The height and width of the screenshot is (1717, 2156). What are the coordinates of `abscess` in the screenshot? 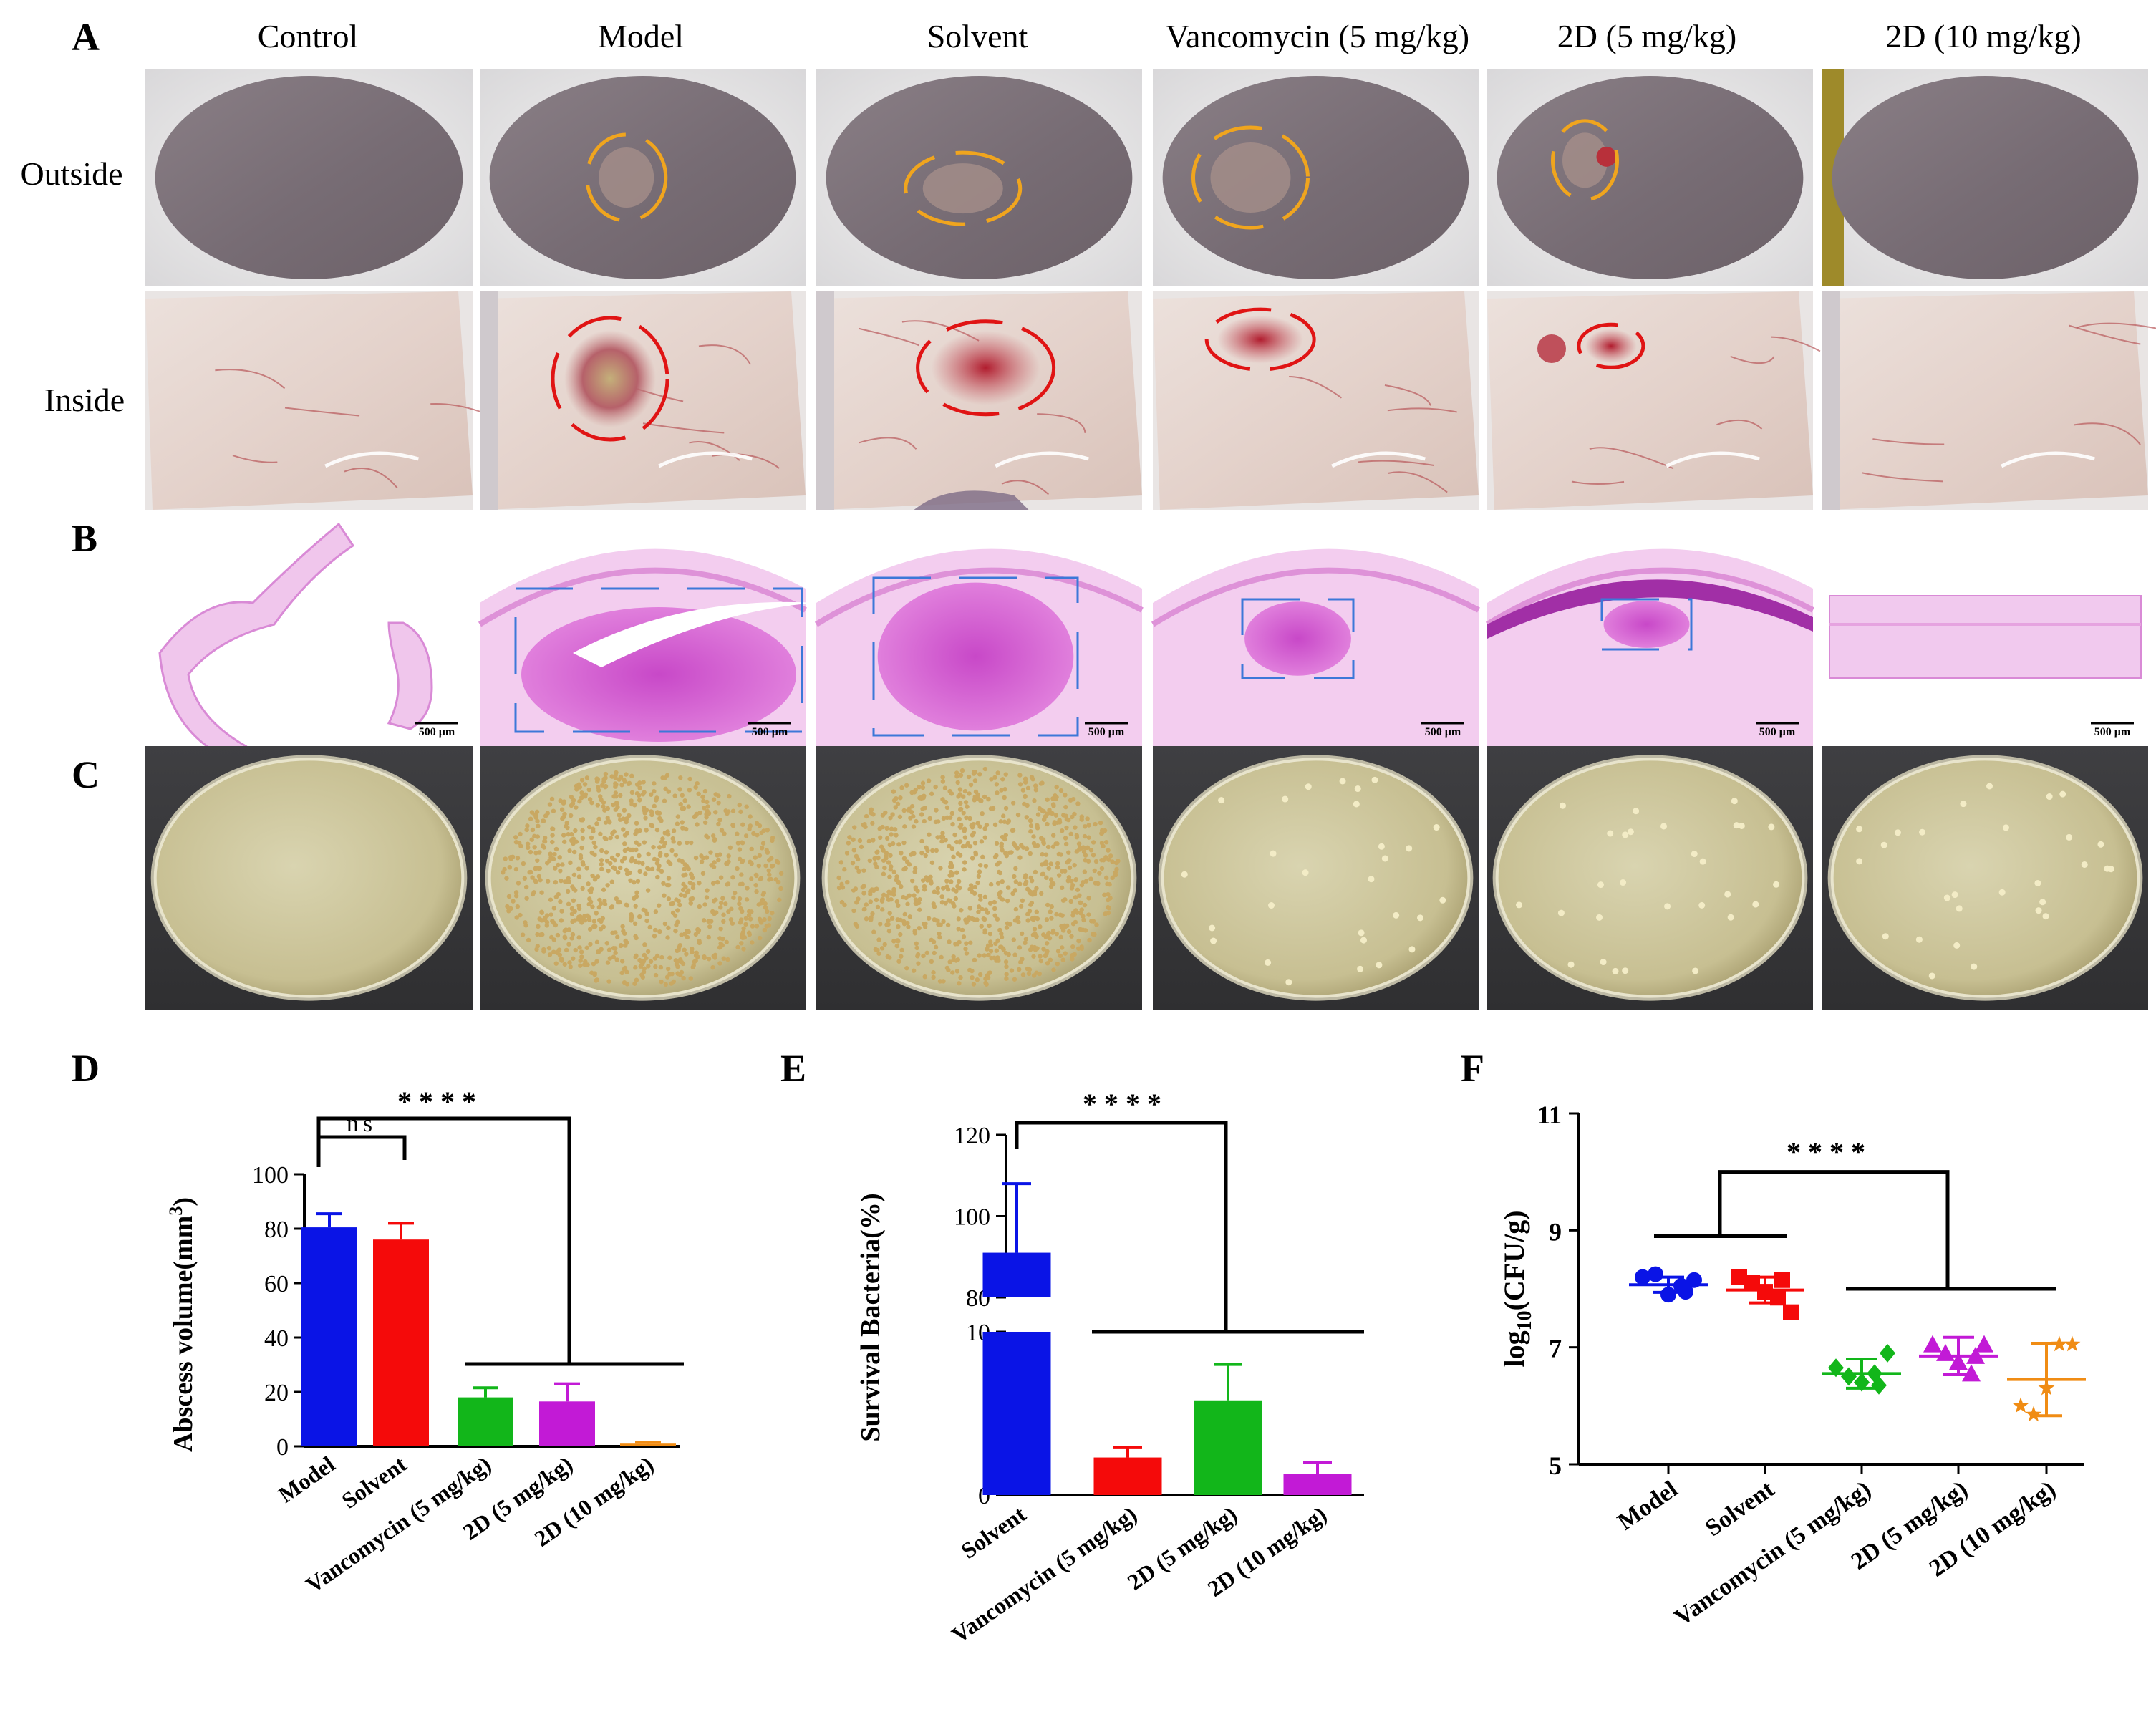 It's located at (985, 367).